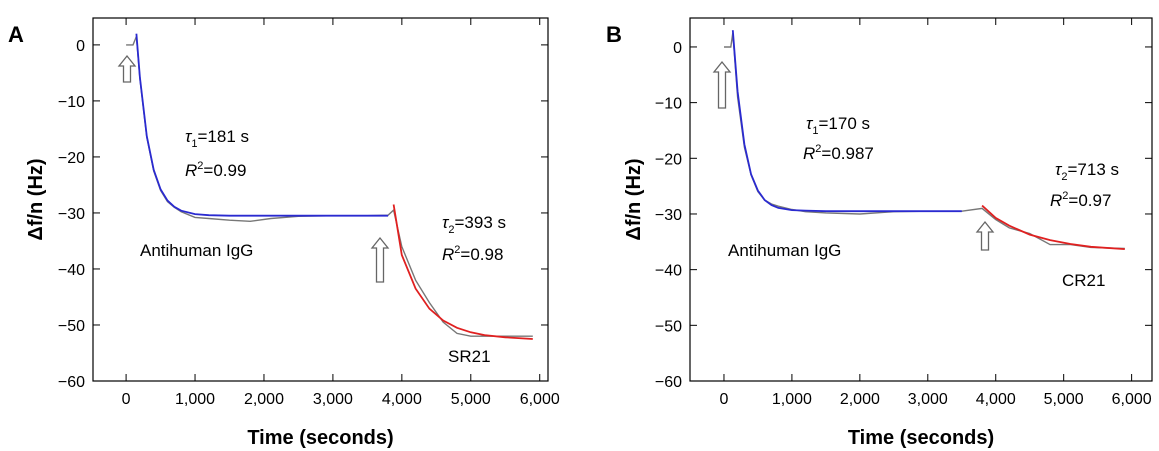  Describe the element at coordinates (1089, 200) in the screenshot. I see `annotation-text: =0.97` at that location.